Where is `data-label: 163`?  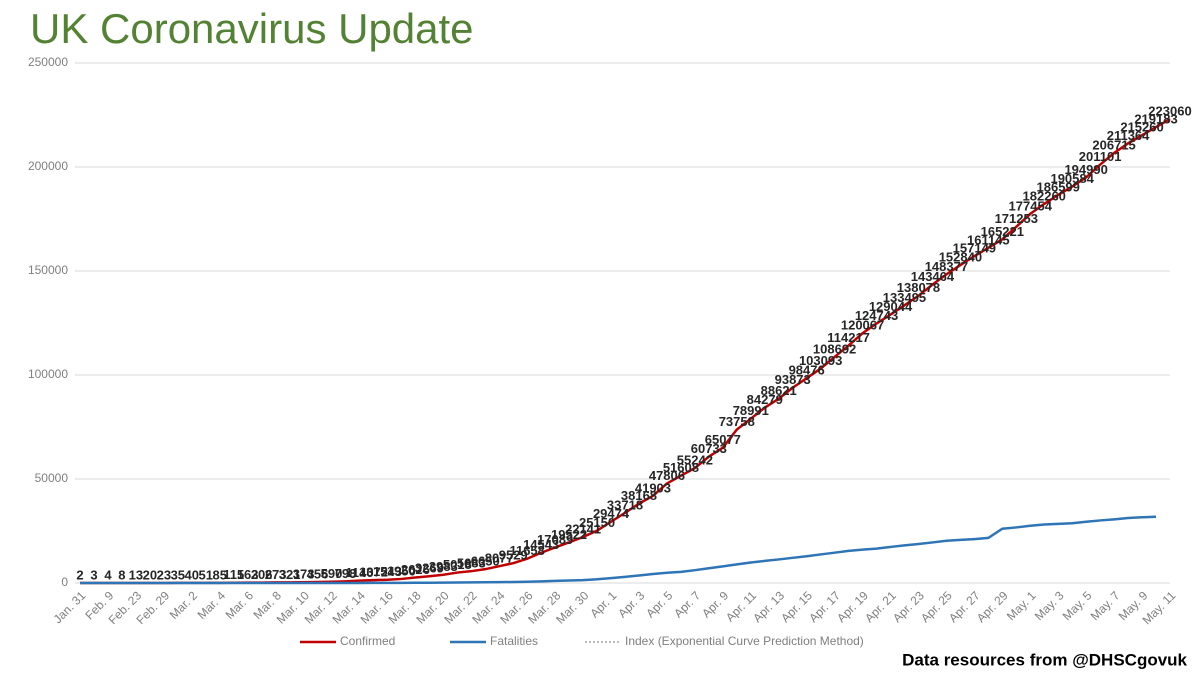
data-label: 163 is located at coordinates (248, 574).